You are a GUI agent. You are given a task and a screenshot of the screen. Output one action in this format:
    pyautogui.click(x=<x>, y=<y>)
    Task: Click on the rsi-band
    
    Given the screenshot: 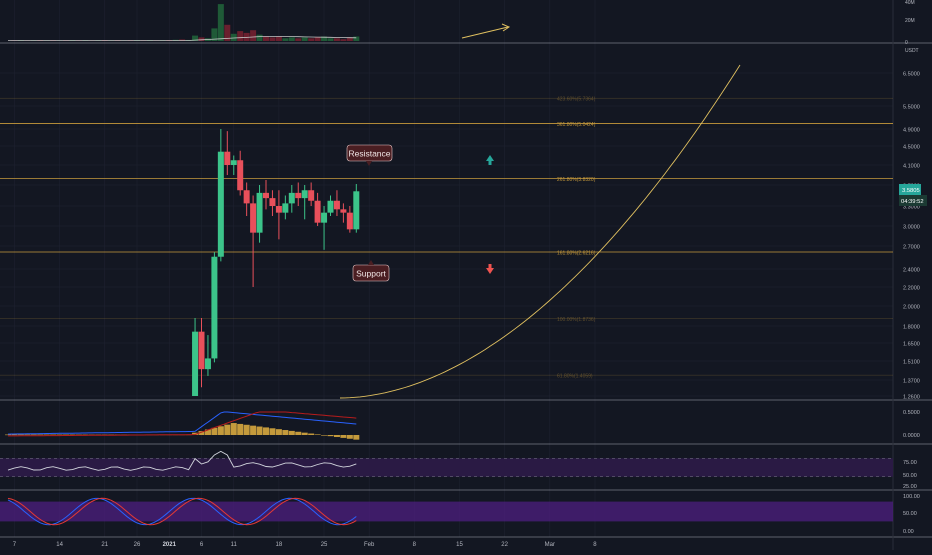 What is the action you would take?
    pyautogui.click(x=446, y=467)
    